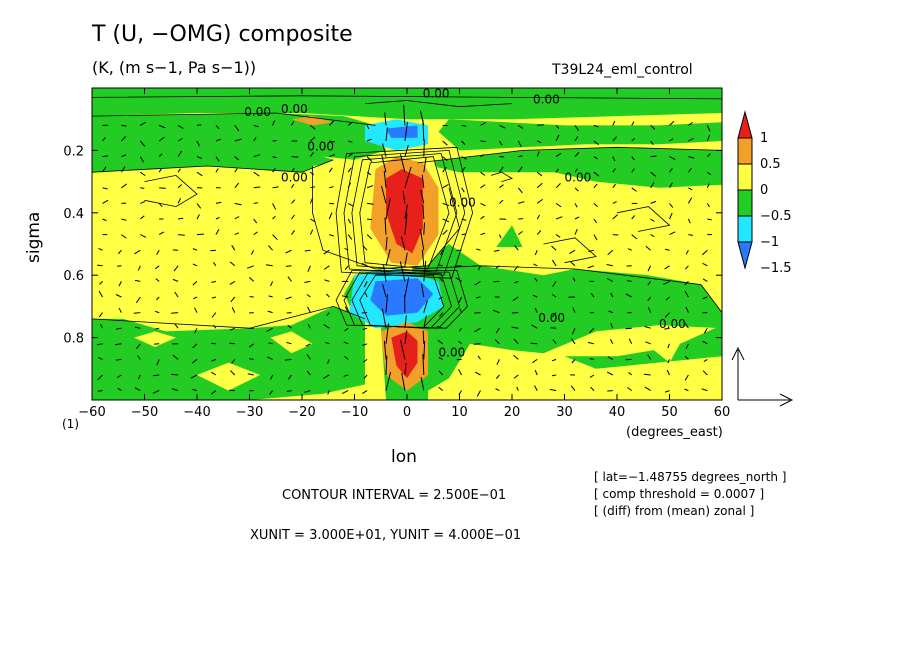  Describe the element at coordinates (643, 347) in the screenshot. I see `green-region` at that location.